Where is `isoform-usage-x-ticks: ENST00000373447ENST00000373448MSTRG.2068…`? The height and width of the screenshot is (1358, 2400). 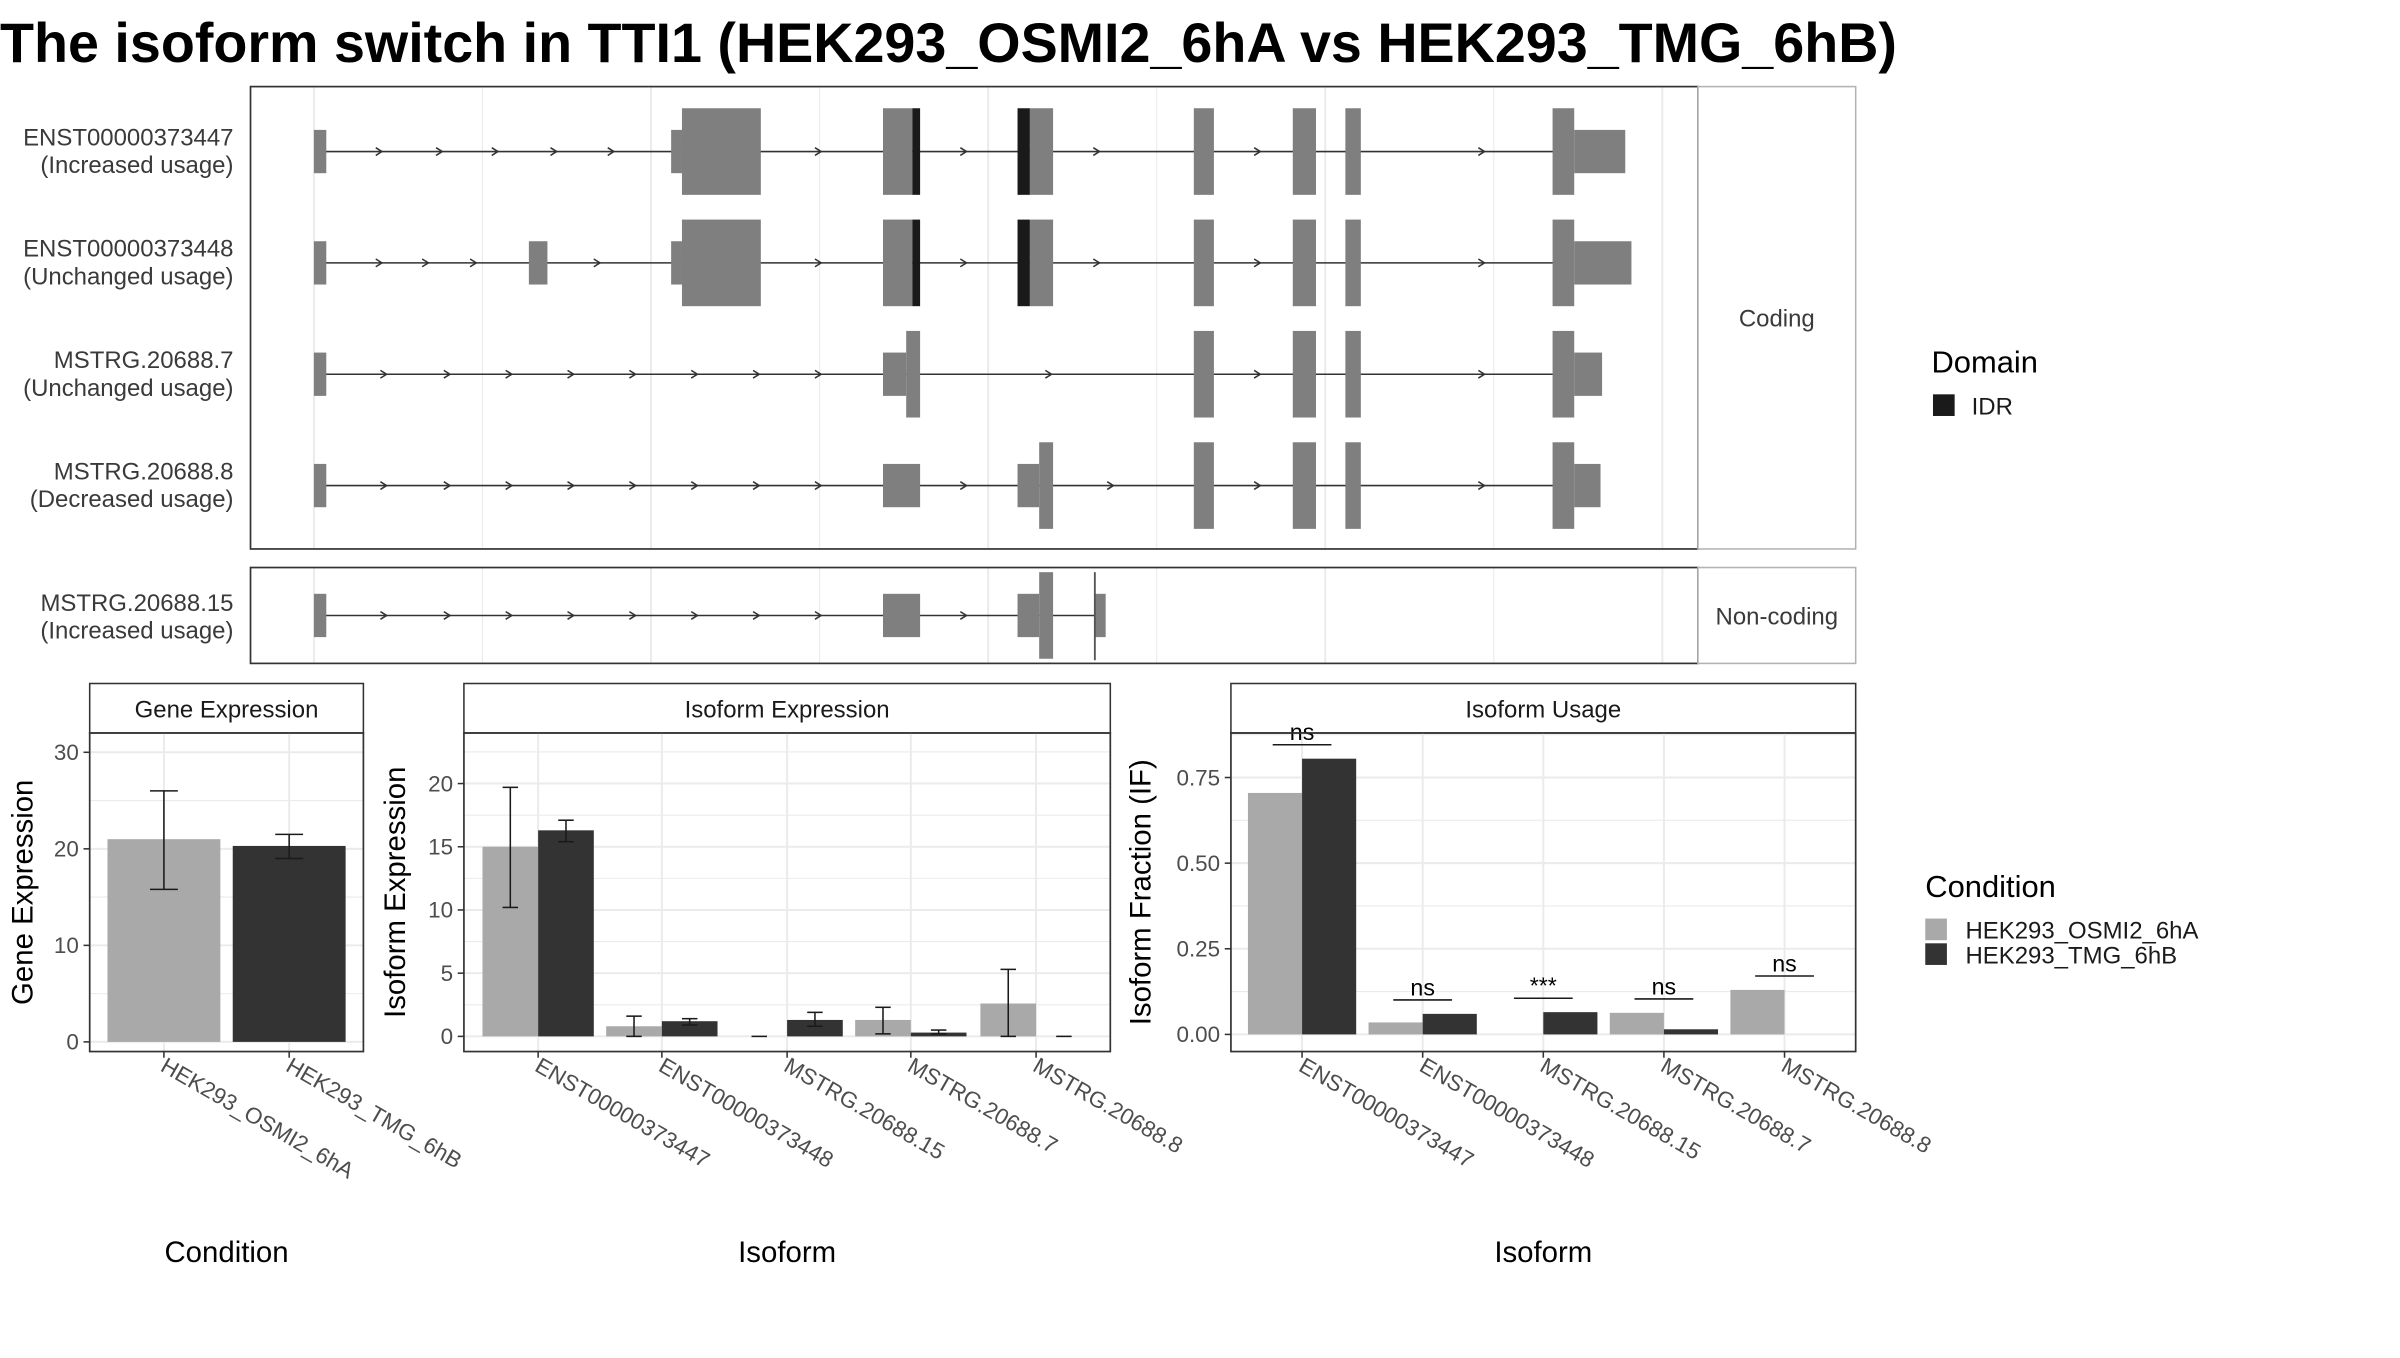
isoform-usage-x-ticks: ENST00000373447ENST00000373448MSTRG.2068… is located at coordinates (1615, 1112).